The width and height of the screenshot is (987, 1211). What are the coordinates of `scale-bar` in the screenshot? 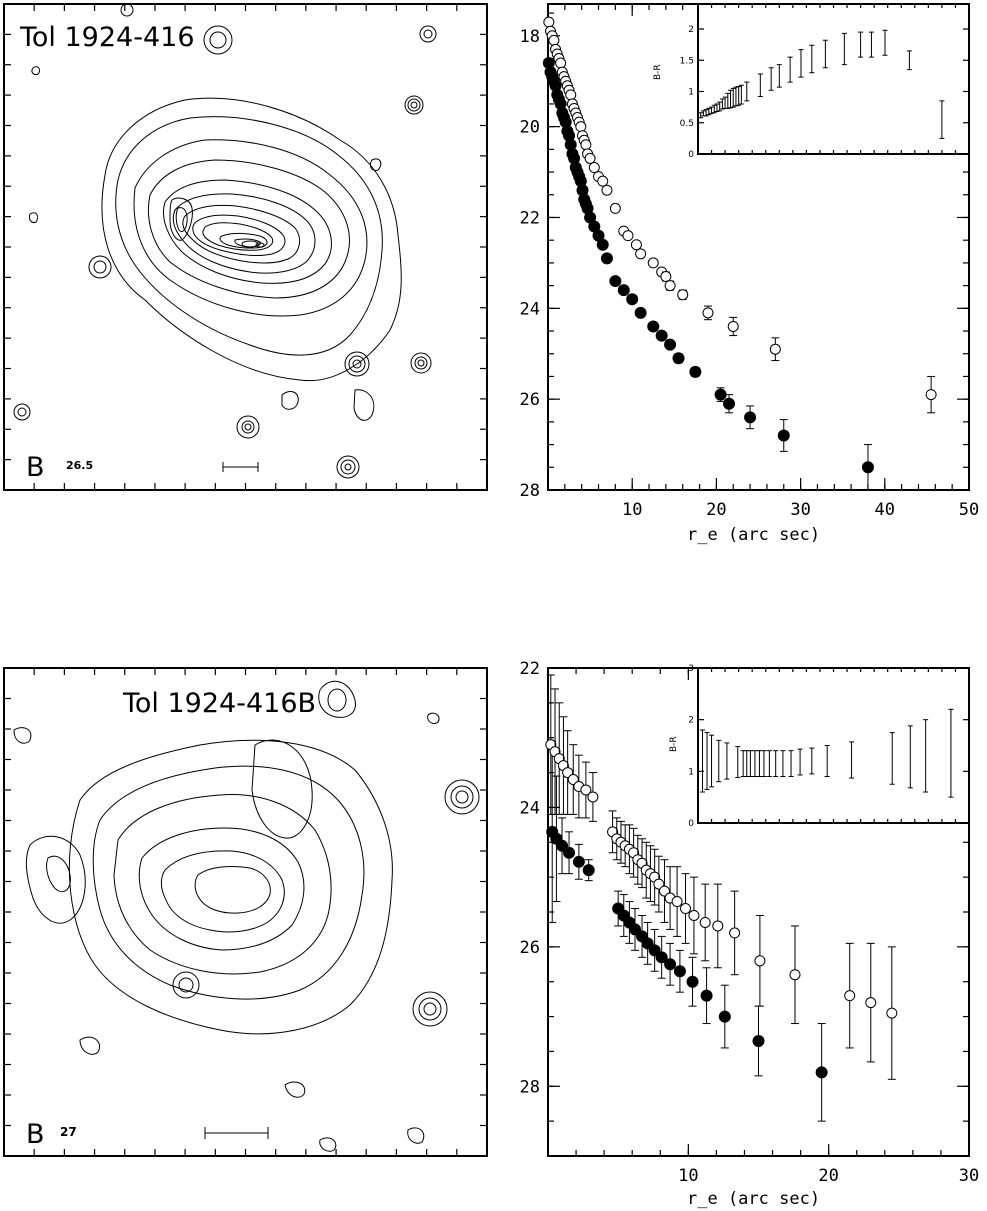 It's located at (240, 467).